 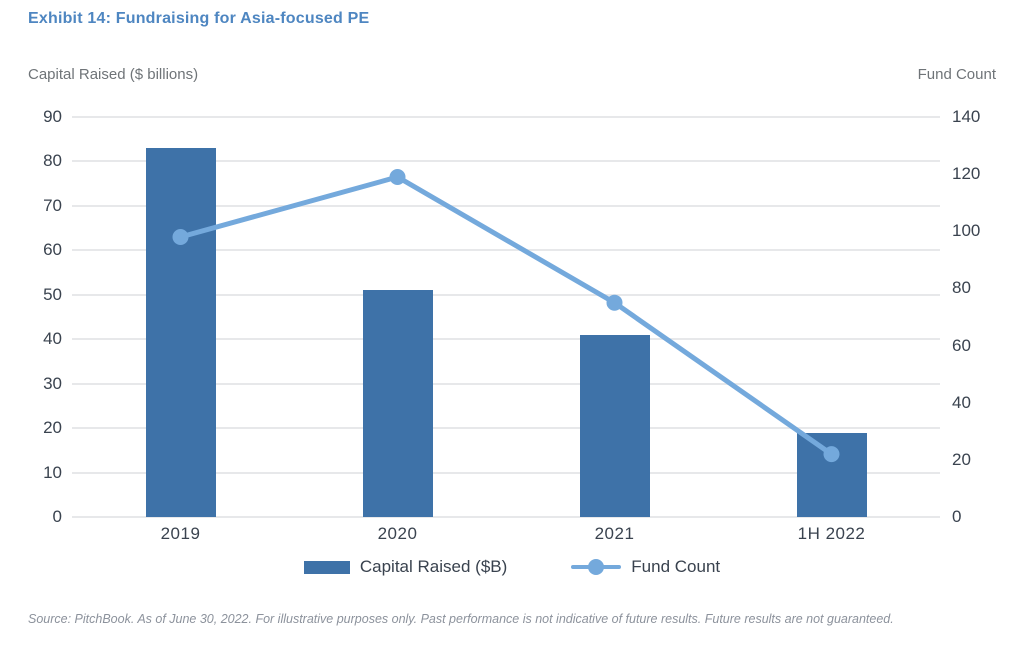 I want to click on legend-item-fund-count: Fund Count, so click(x=645, y=567).